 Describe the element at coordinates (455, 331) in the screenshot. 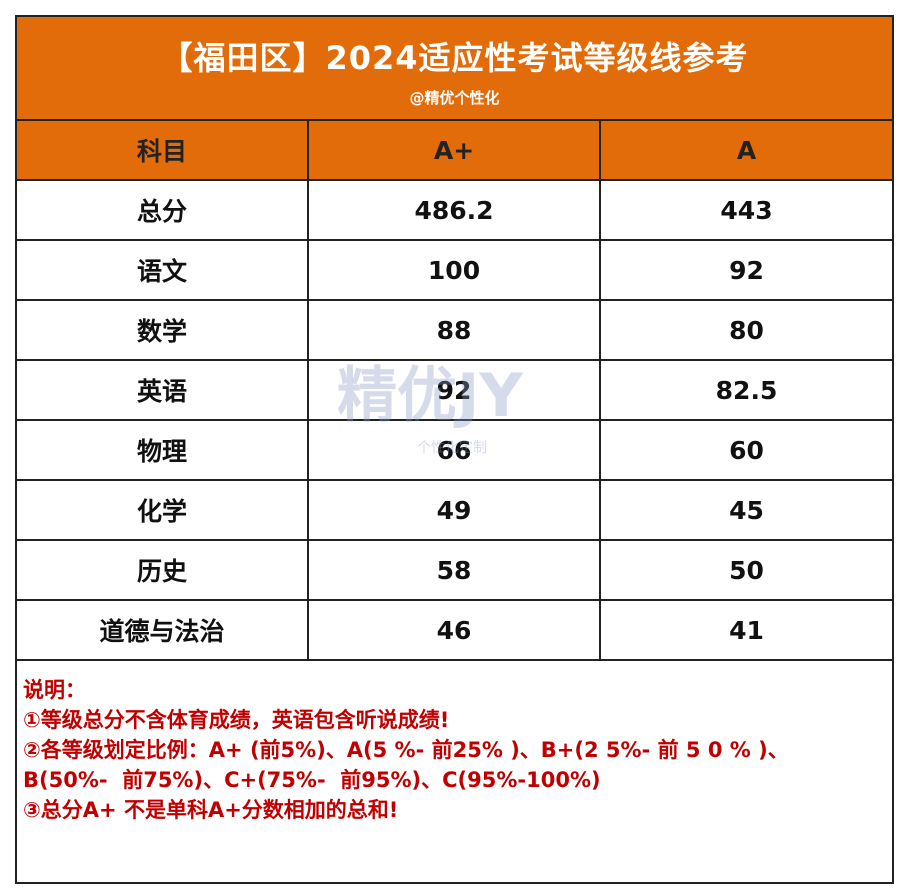

I see `table-cell: 88` at that location.